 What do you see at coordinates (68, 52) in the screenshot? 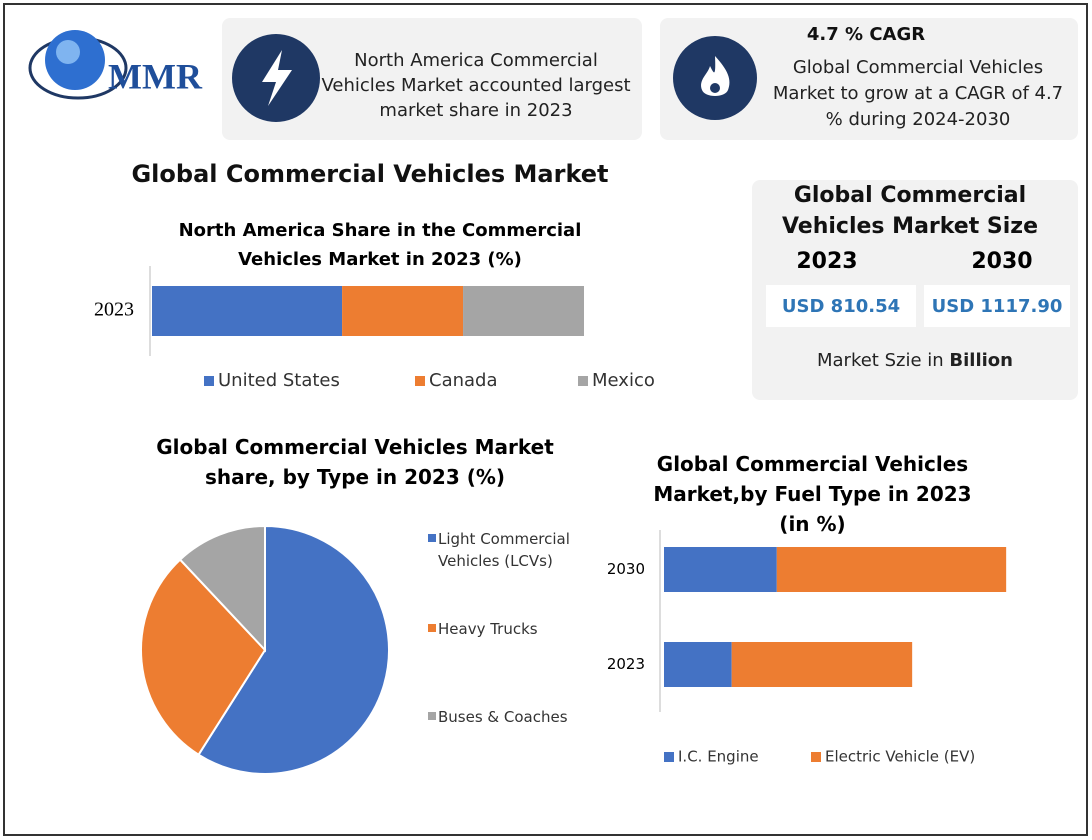
I see `logo-globe-shine` at bounding box center [68, 52].